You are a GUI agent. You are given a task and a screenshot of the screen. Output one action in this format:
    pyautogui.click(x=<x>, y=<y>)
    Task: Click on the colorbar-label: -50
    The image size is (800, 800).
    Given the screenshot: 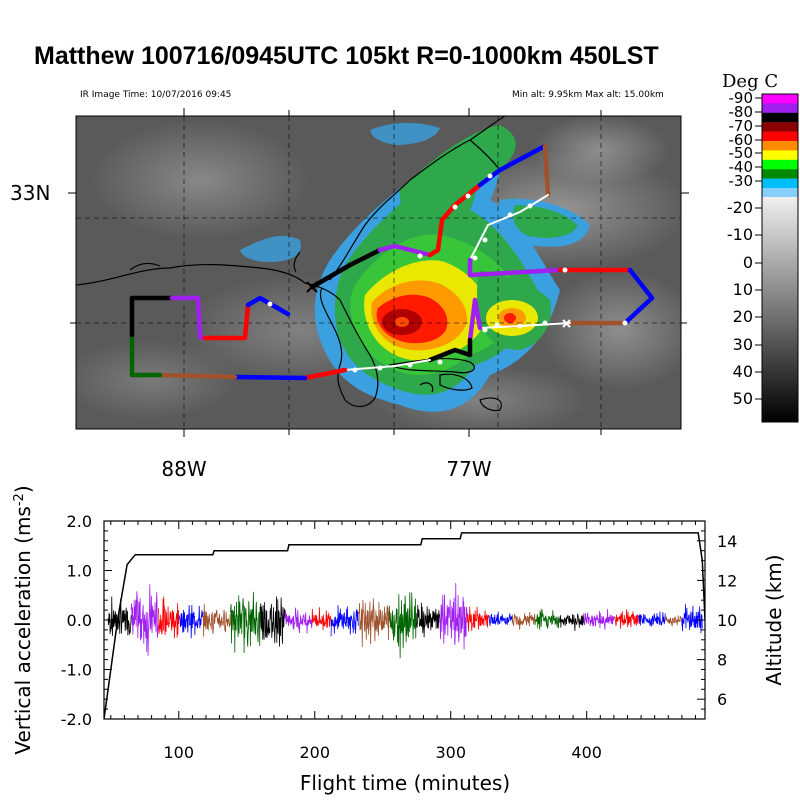 What is the action you would take?
    pyautogui.click(x=741, y=153)
    